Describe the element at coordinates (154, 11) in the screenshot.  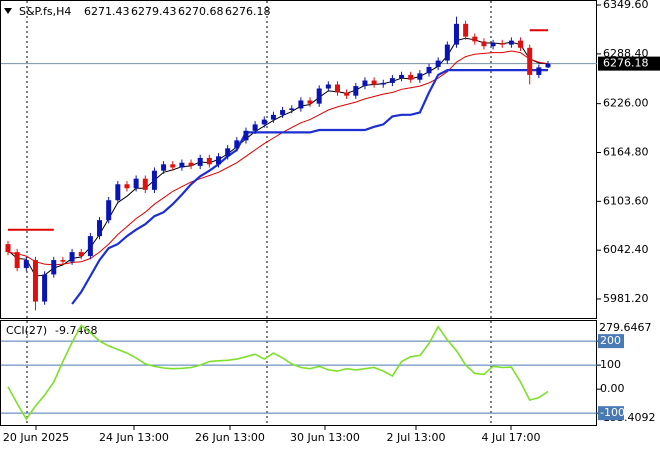
I see `header-high: 6279.43` at that location.